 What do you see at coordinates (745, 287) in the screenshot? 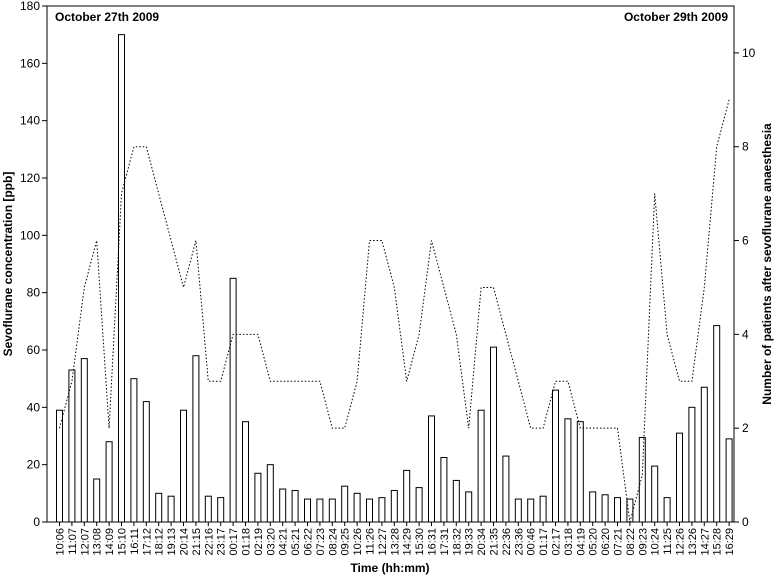
I see `right-axis: 0 2 4 6 8 10` at bounding box center [745, 287].